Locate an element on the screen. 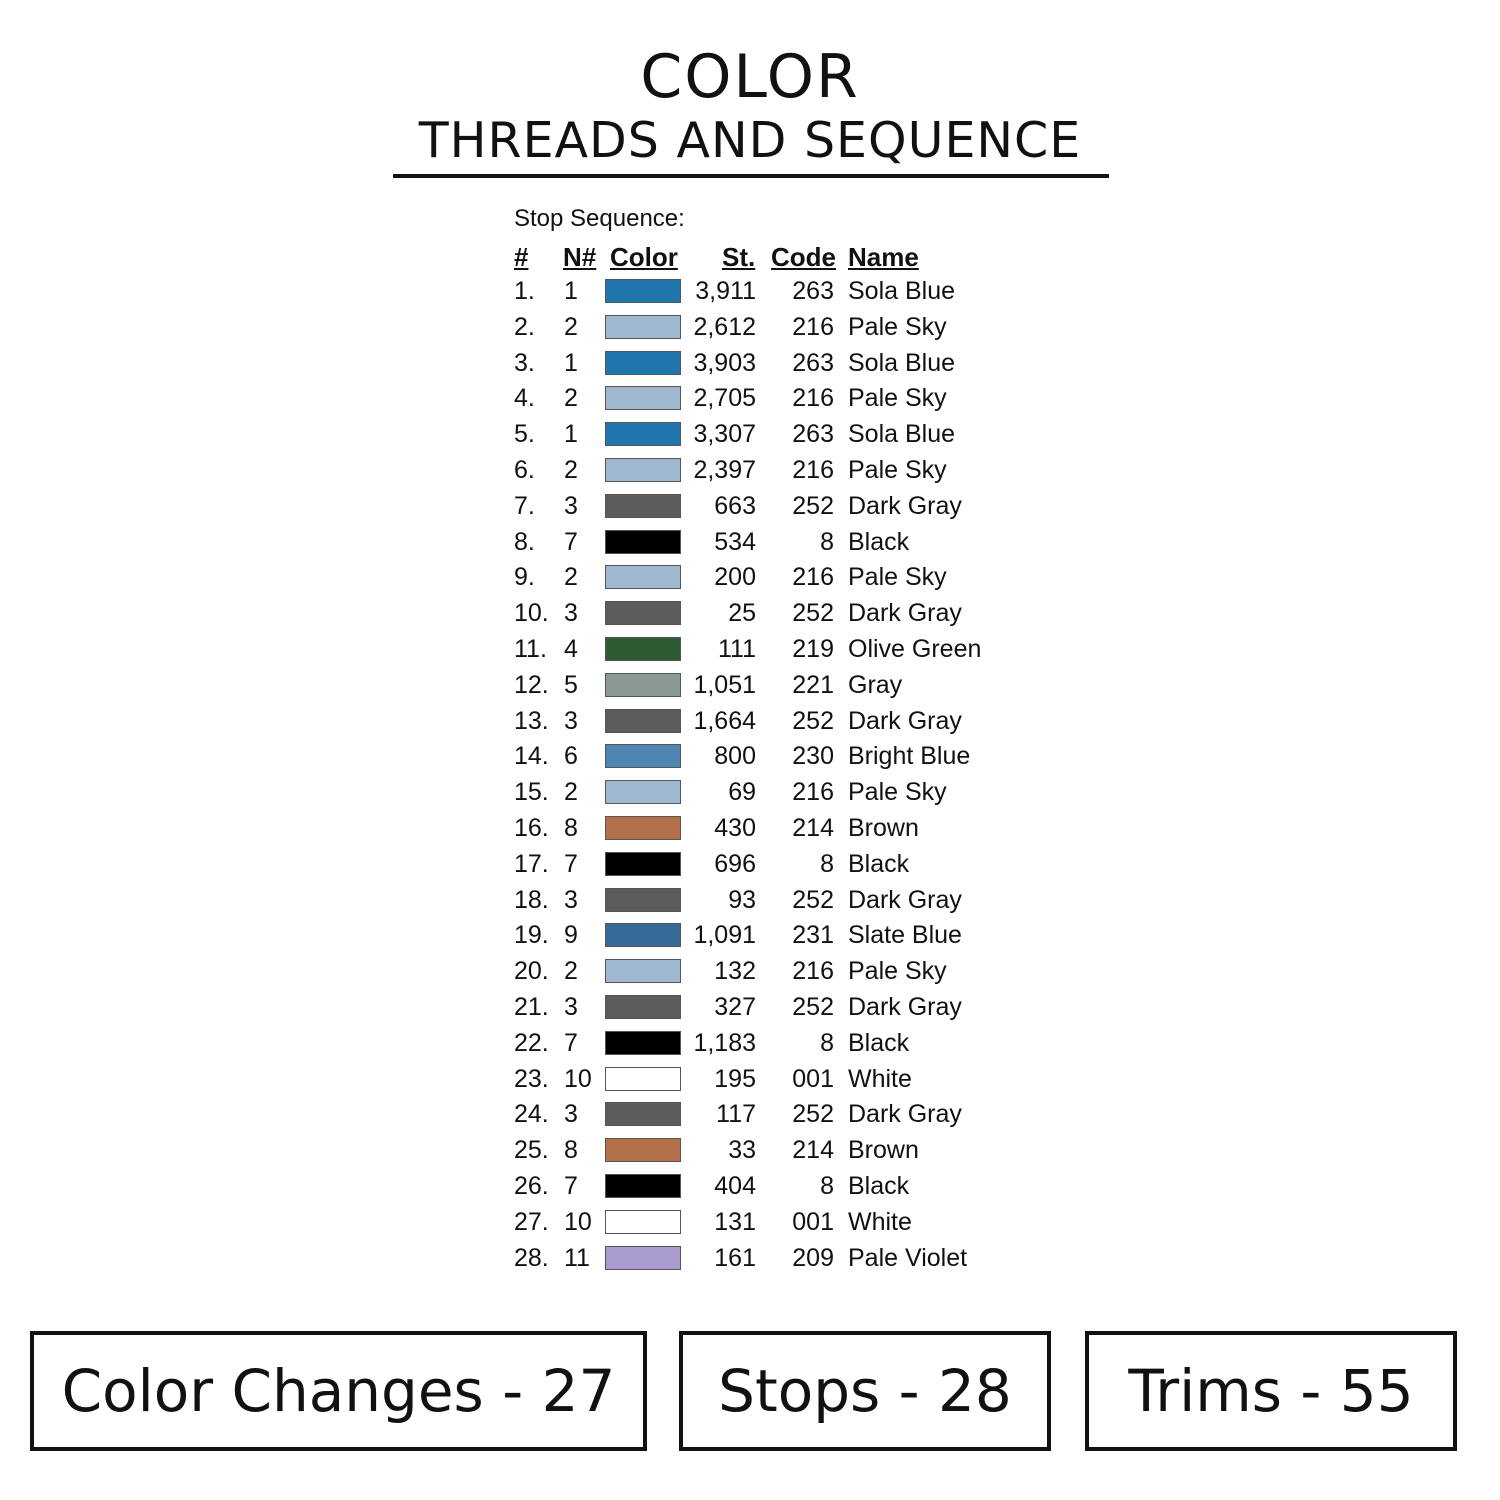 This screenshot has height=1500, width=1500. row-stitches: 1,664 is located at coordinates (724, 720).